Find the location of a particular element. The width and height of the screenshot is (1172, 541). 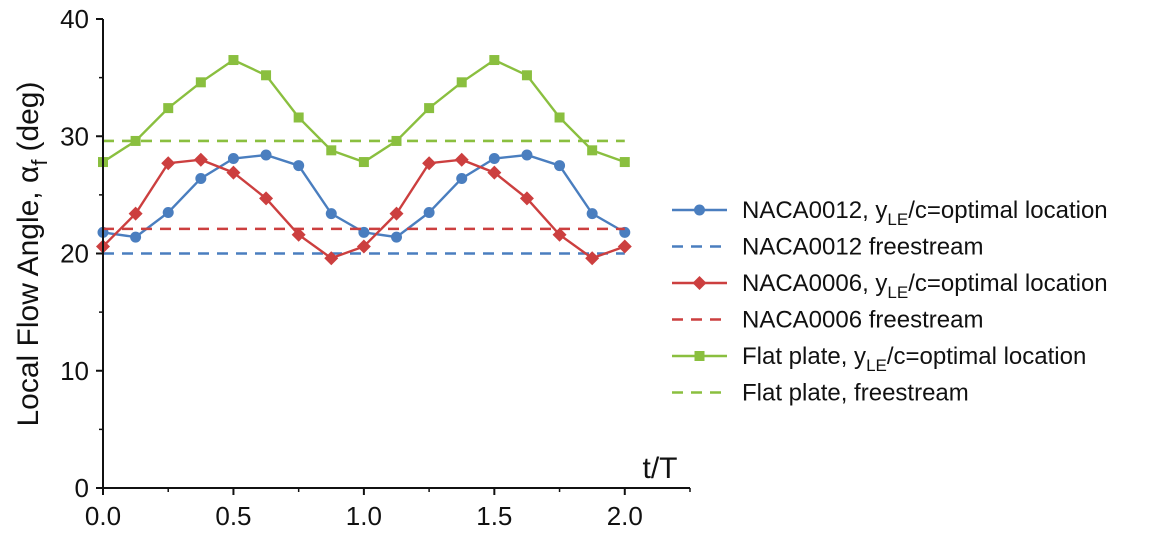

y-axis-title: Local Flow Angle, αf (deg) is located at coordinates (32, 254).